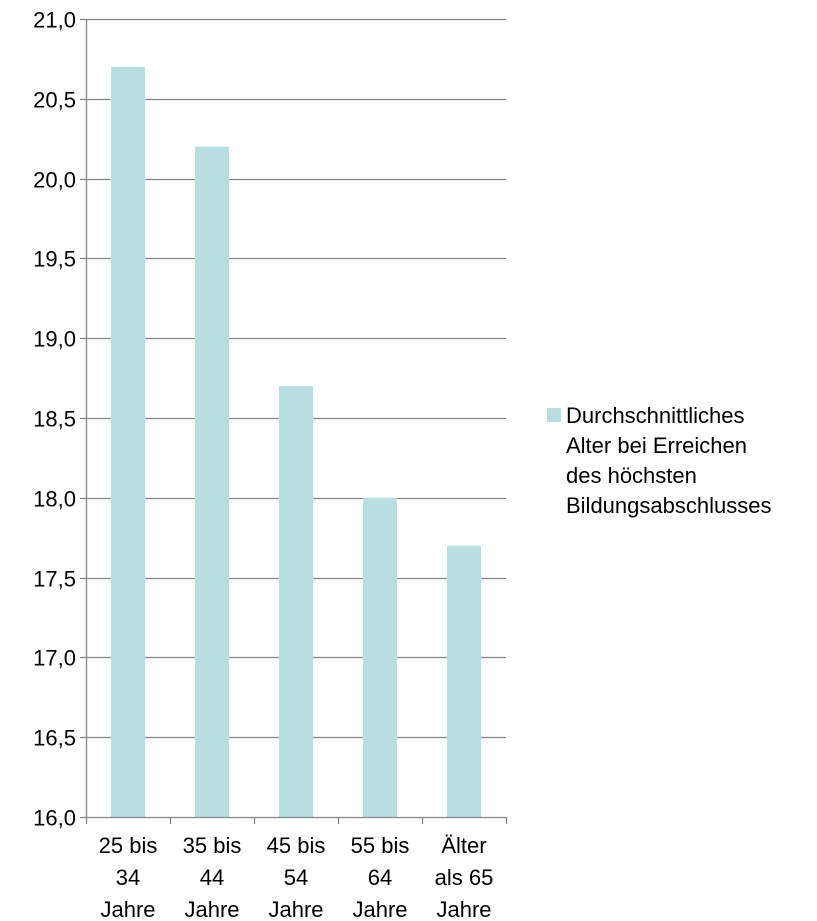 The height and width of the screenshot is (921, 817). I want to click on y-tick-label: 17,0, so click(54, 658).